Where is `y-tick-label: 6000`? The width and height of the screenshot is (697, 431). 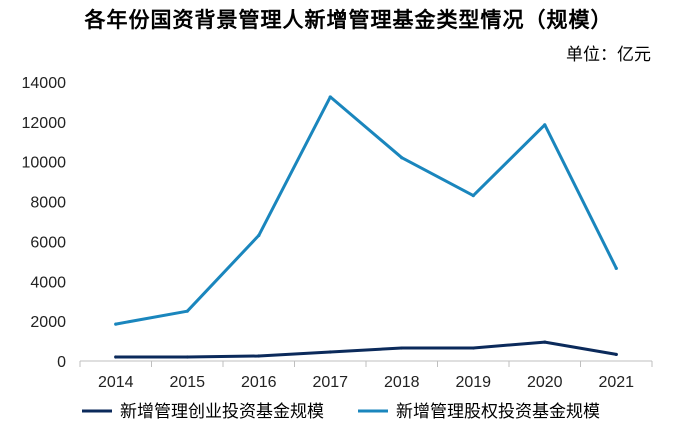 y-tick-label: 6000 is located at coordinates (48, 242).